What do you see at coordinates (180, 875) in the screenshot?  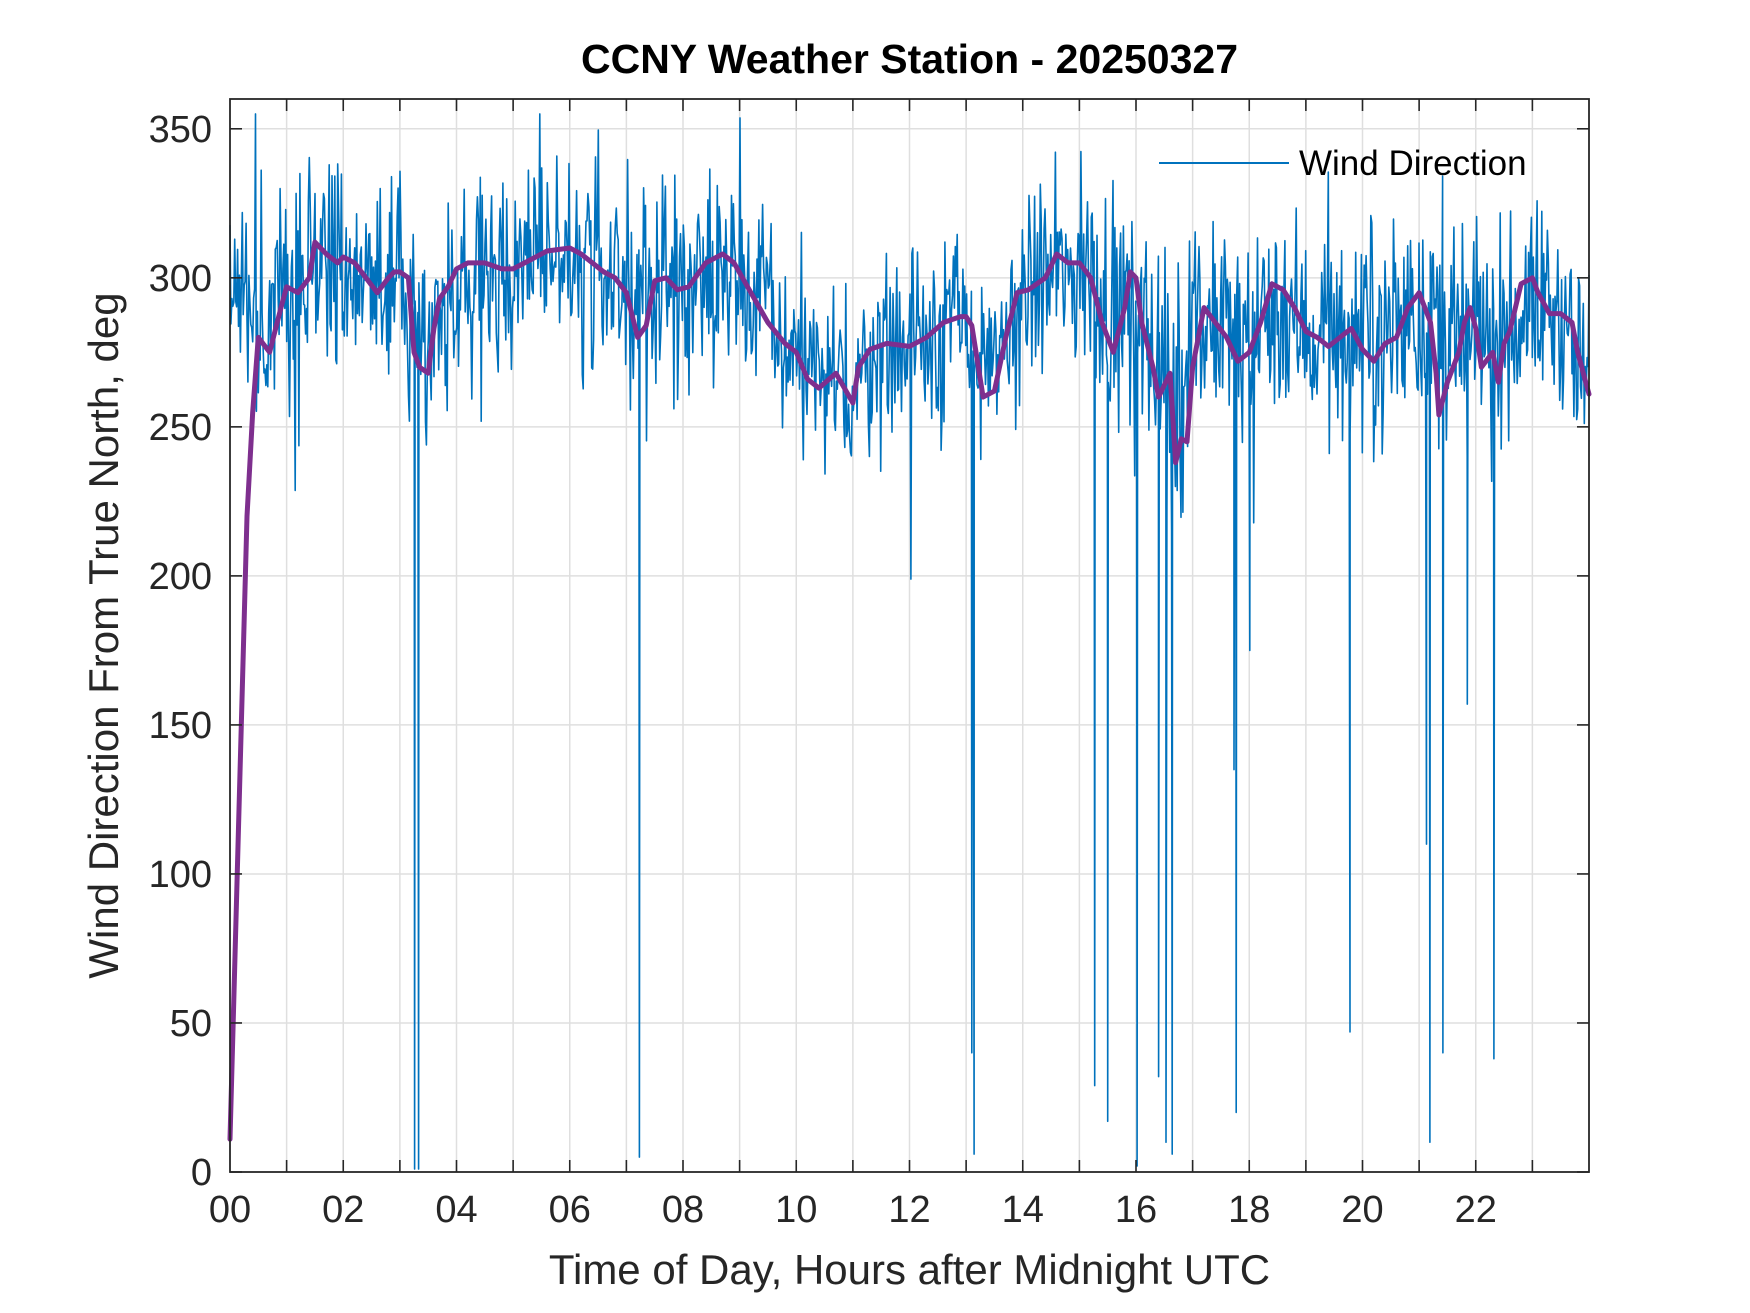 I see `y-tick-label: 100` at bounding box center [180, 875].